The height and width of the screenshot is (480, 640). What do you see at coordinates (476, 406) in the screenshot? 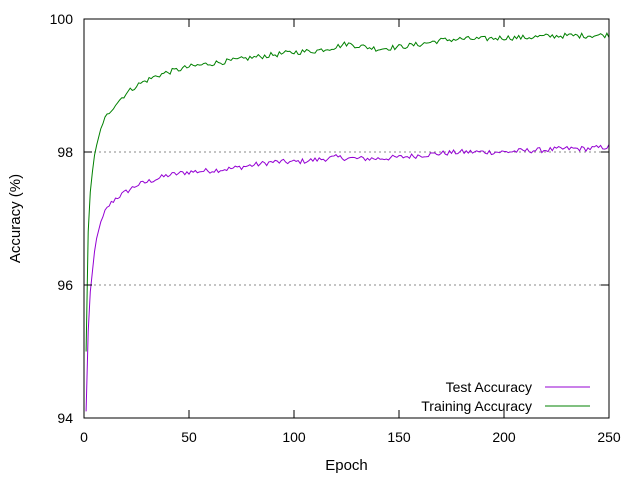
I see `legend-label: Training Accuracy` at bounding box center [476, 406].